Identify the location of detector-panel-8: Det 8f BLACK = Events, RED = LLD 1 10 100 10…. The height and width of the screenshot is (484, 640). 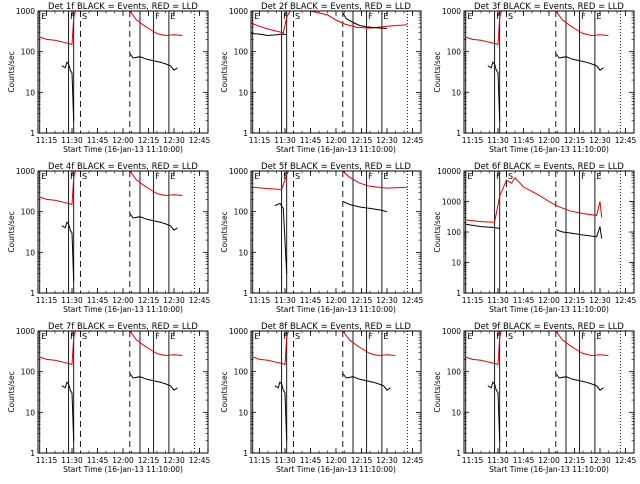
(322, 398).